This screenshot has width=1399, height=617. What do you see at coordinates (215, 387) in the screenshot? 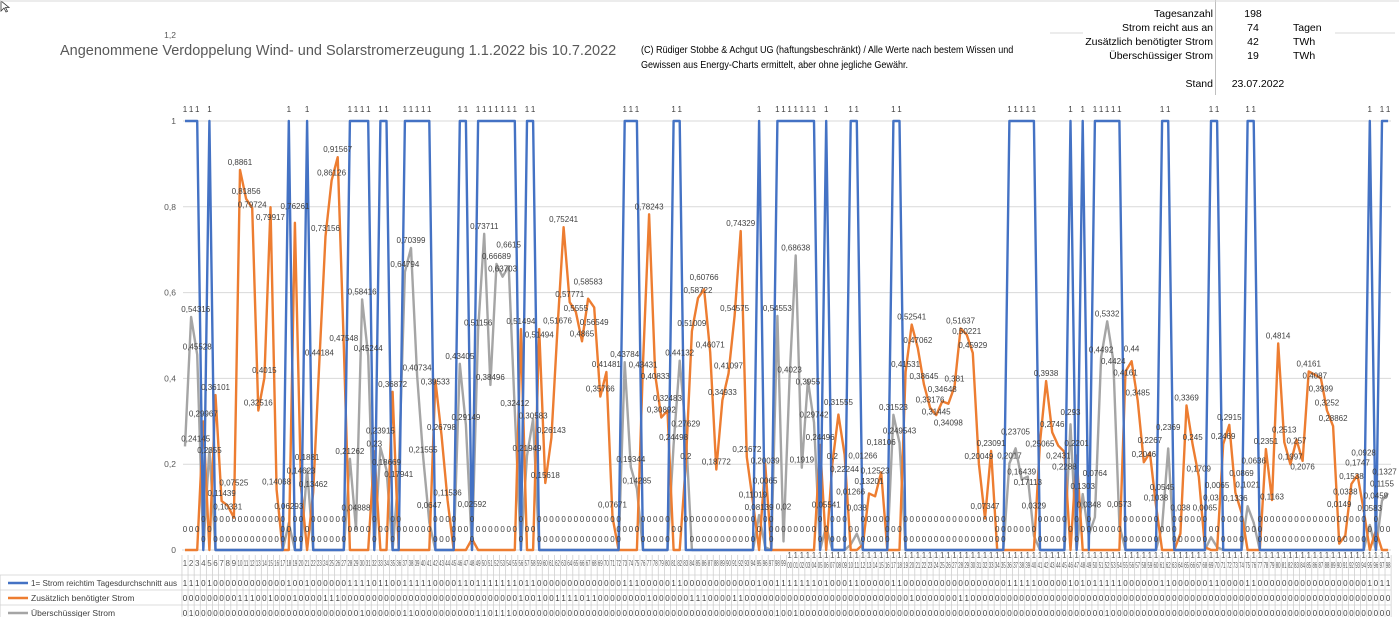
I see `data-label: 0,36101` at bounding box center [215, 387].